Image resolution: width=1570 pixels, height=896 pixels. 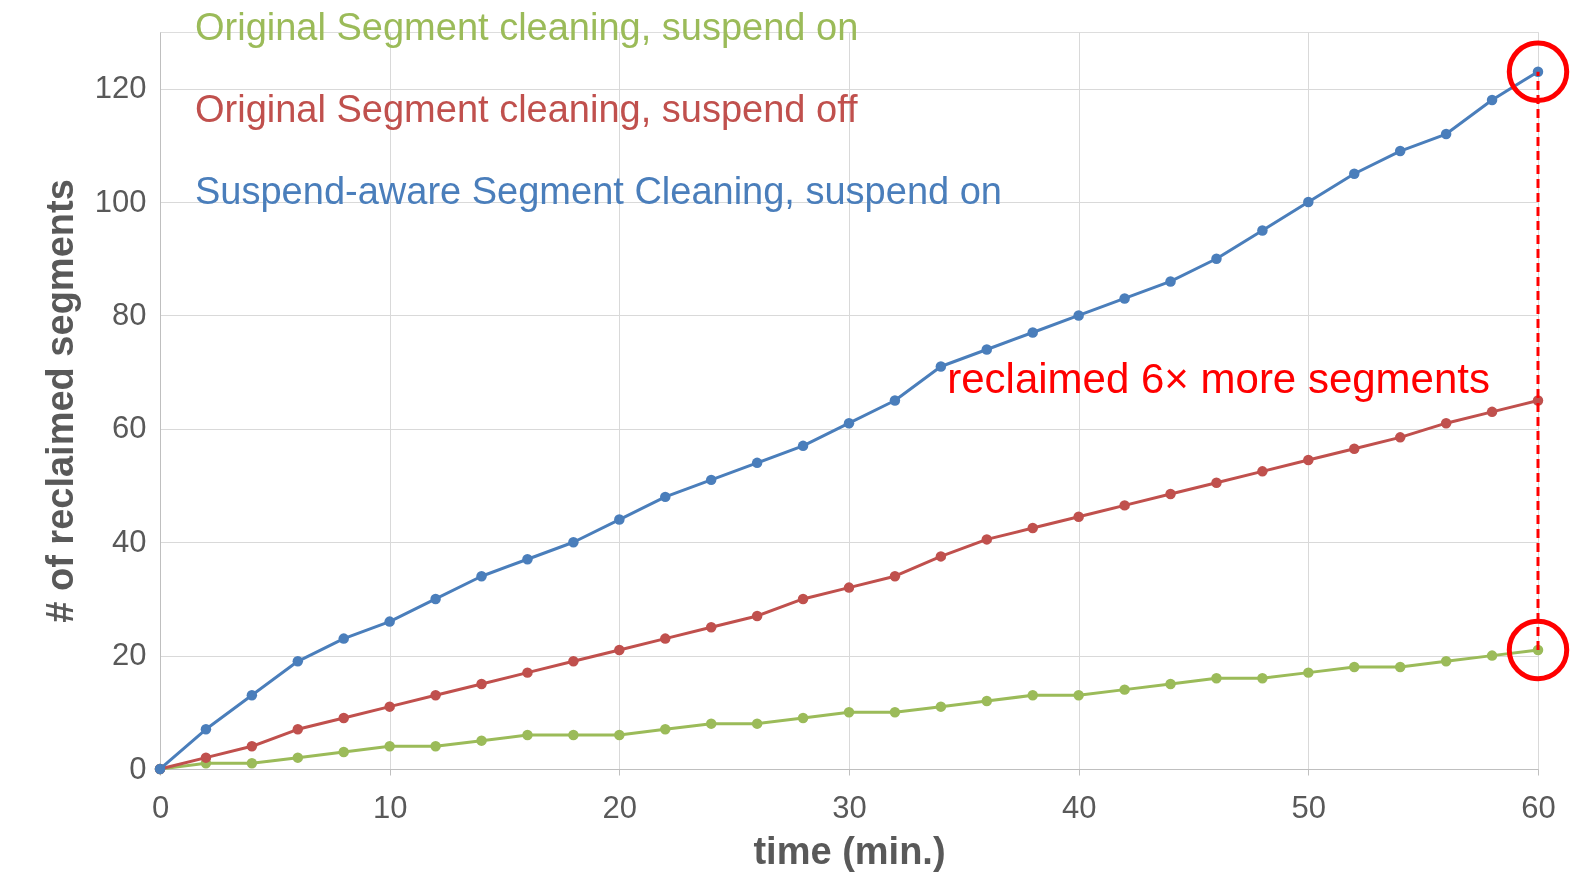 What do you see at coordinates (59, 401) in the screenshot?
I see `y-axis-title: # of reclaimed segments` at bounding box center [59, 401].